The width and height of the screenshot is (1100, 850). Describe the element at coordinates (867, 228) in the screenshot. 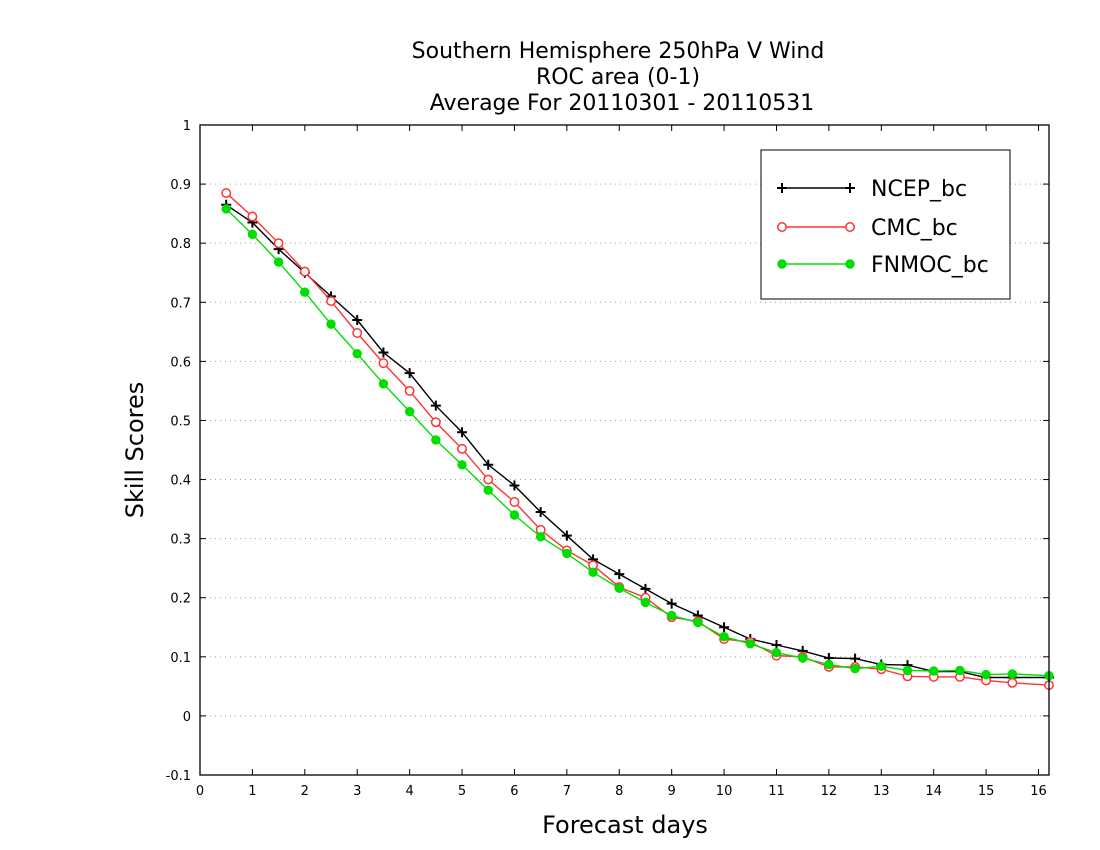

I see `legend-entry-CMC_bc: CMC_bc` at that location.